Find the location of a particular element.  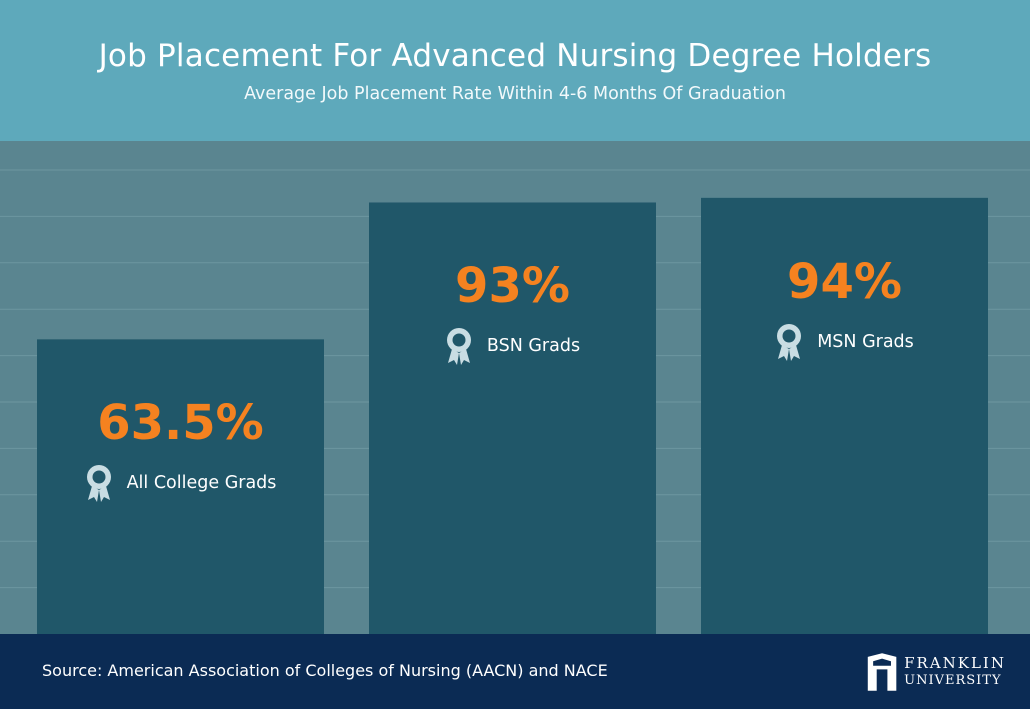

bar-all-college-grads is located at coordinates (180, 486).